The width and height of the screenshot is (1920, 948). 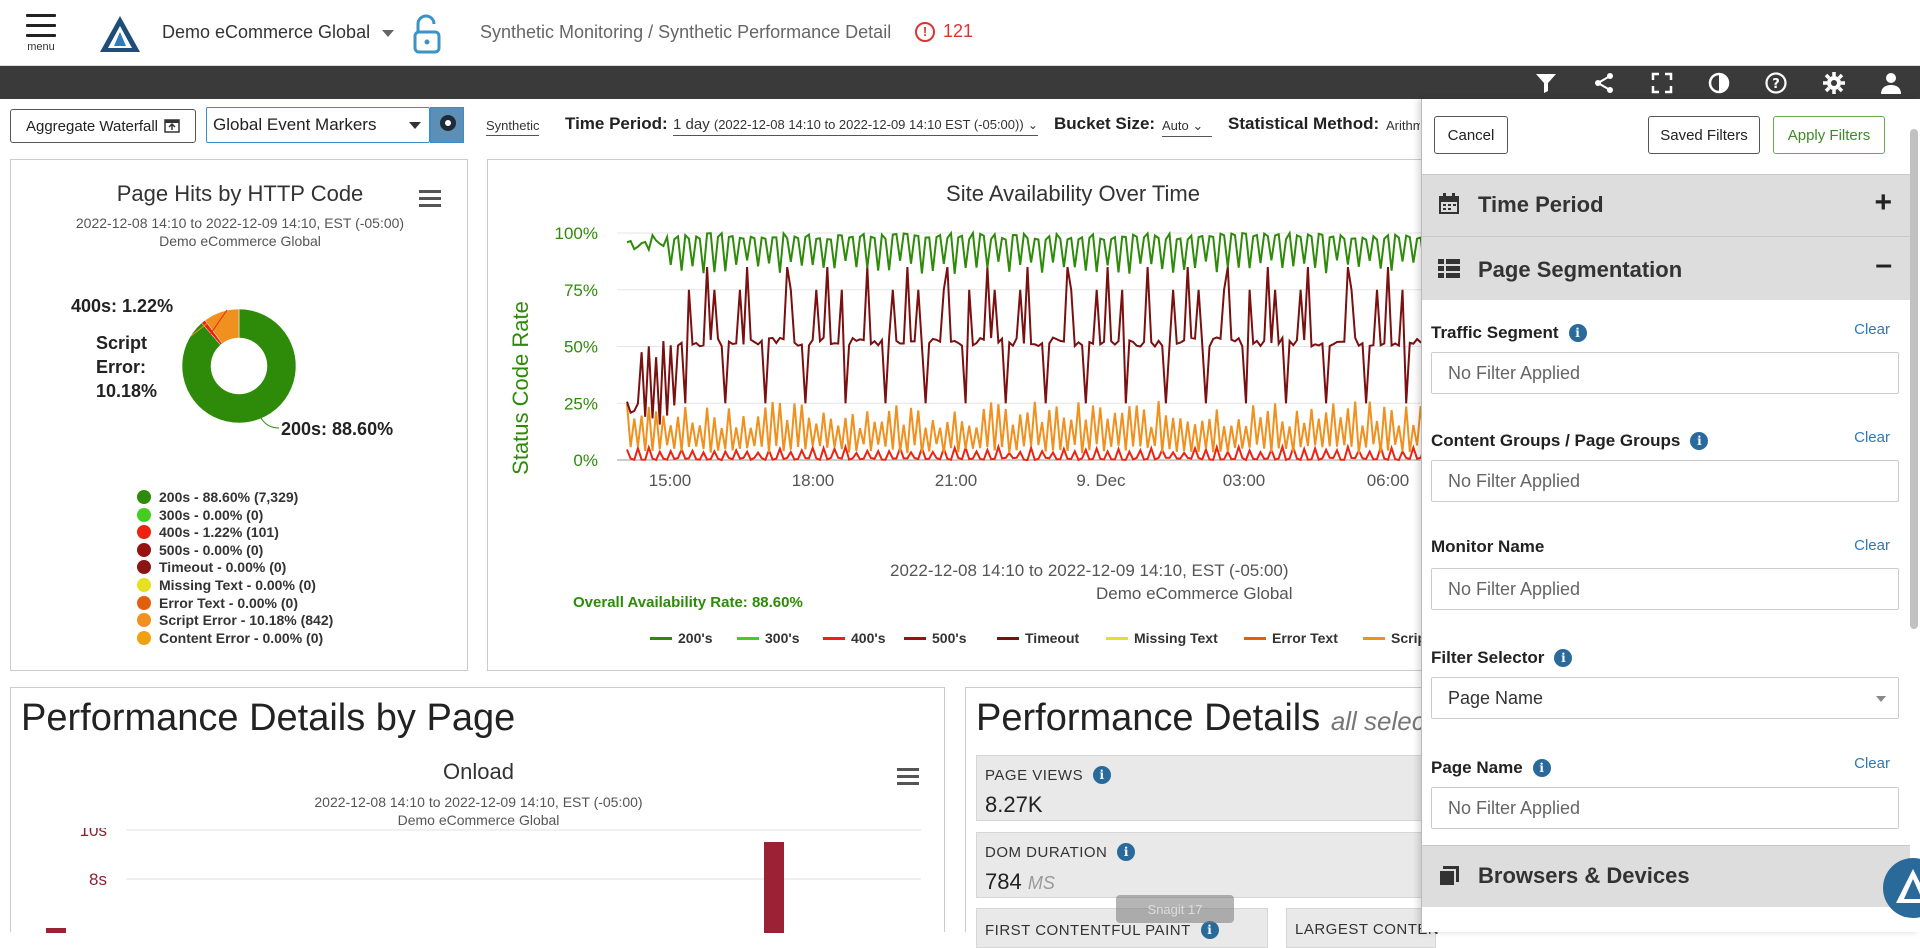 I want to click on chevron-down-icon: ⌄, so click(x=1198, y=125).